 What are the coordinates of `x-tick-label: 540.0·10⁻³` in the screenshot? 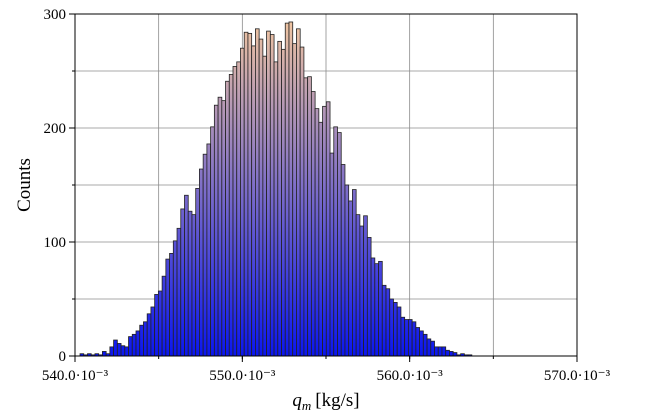 It's located at (75, 376).